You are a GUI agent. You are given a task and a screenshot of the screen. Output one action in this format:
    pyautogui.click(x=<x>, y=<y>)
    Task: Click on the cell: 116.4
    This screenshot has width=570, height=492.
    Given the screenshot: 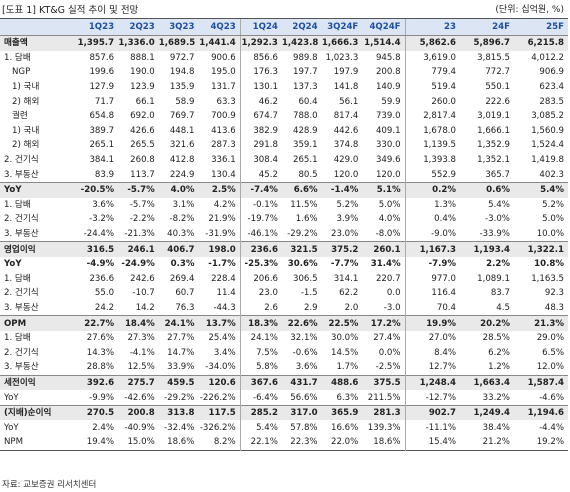 What is the action you would take?
    pyautogui.click(x=432, y=293)
    